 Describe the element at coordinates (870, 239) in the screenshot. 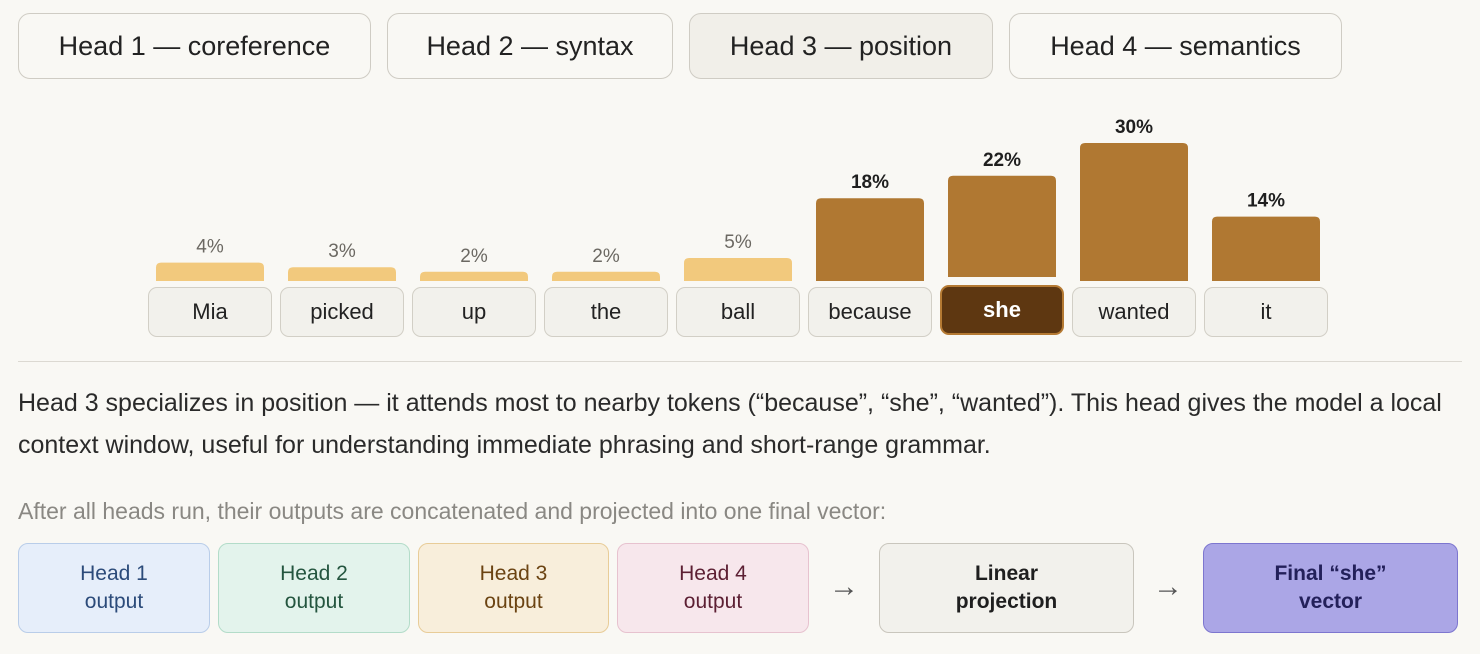

I see `attention-bar-because` at that location.